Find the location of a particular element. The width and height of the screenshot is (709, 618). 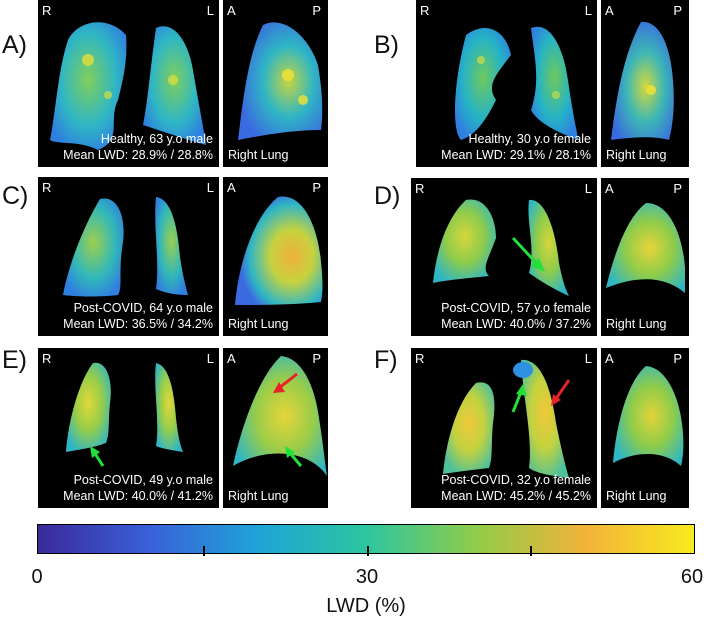

panel-d-l-label: L is located at coordinates (588, 188).